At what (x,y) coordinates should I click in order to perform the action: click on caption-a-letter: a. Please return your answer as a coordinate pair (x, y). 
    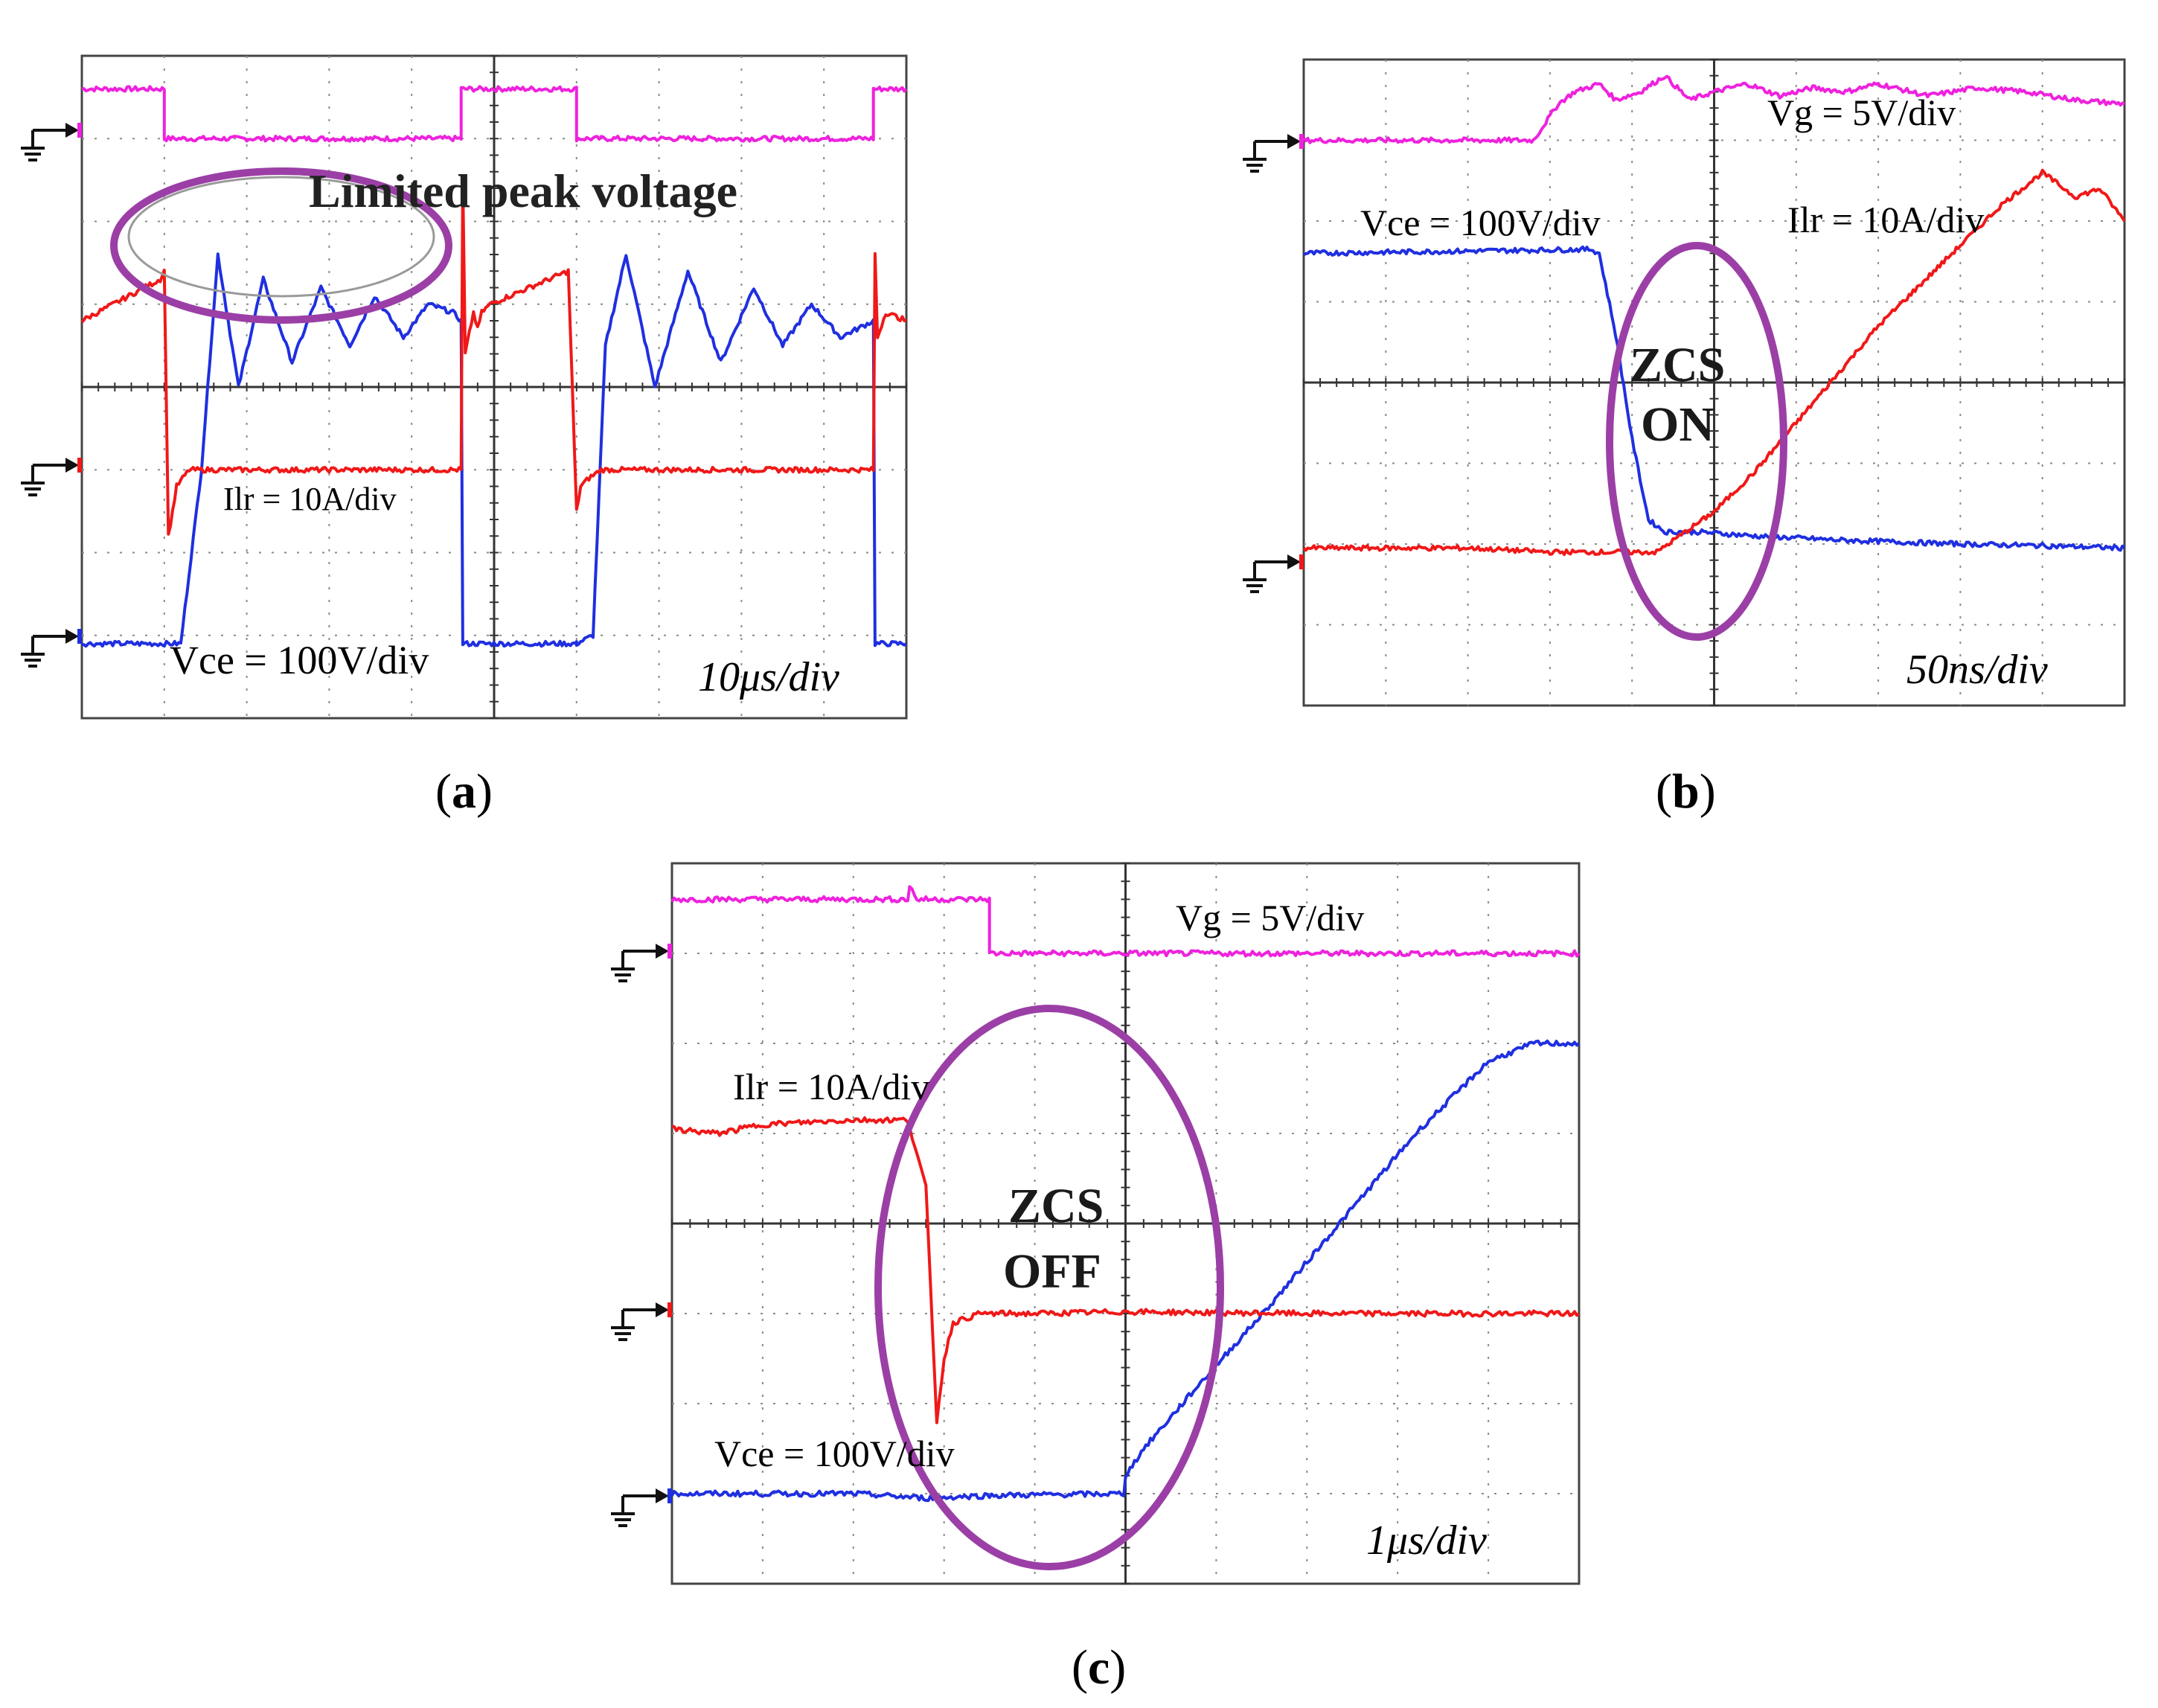
    Looking at the image, I should click on (464, 792).